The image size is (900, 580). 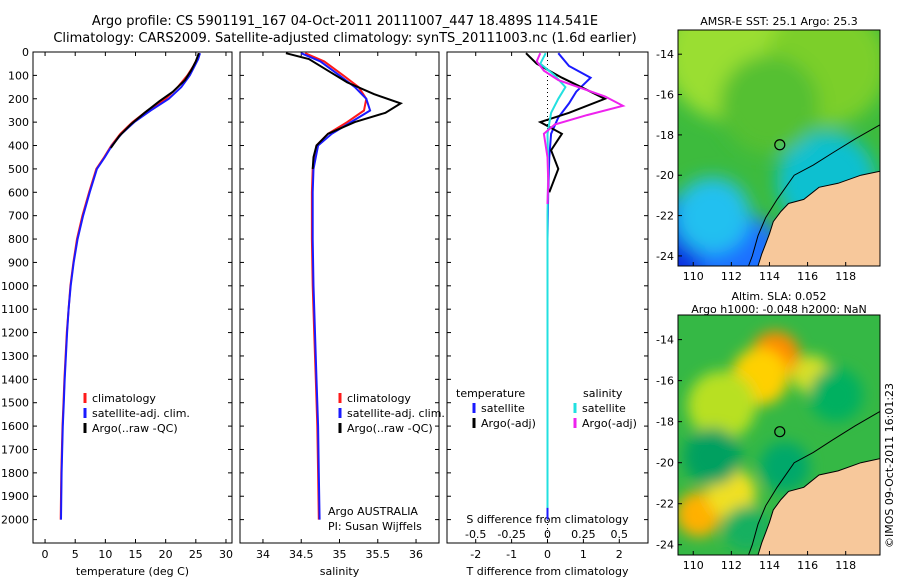 I want to click on y-tick-label: 500, so click(x=18, y=169).